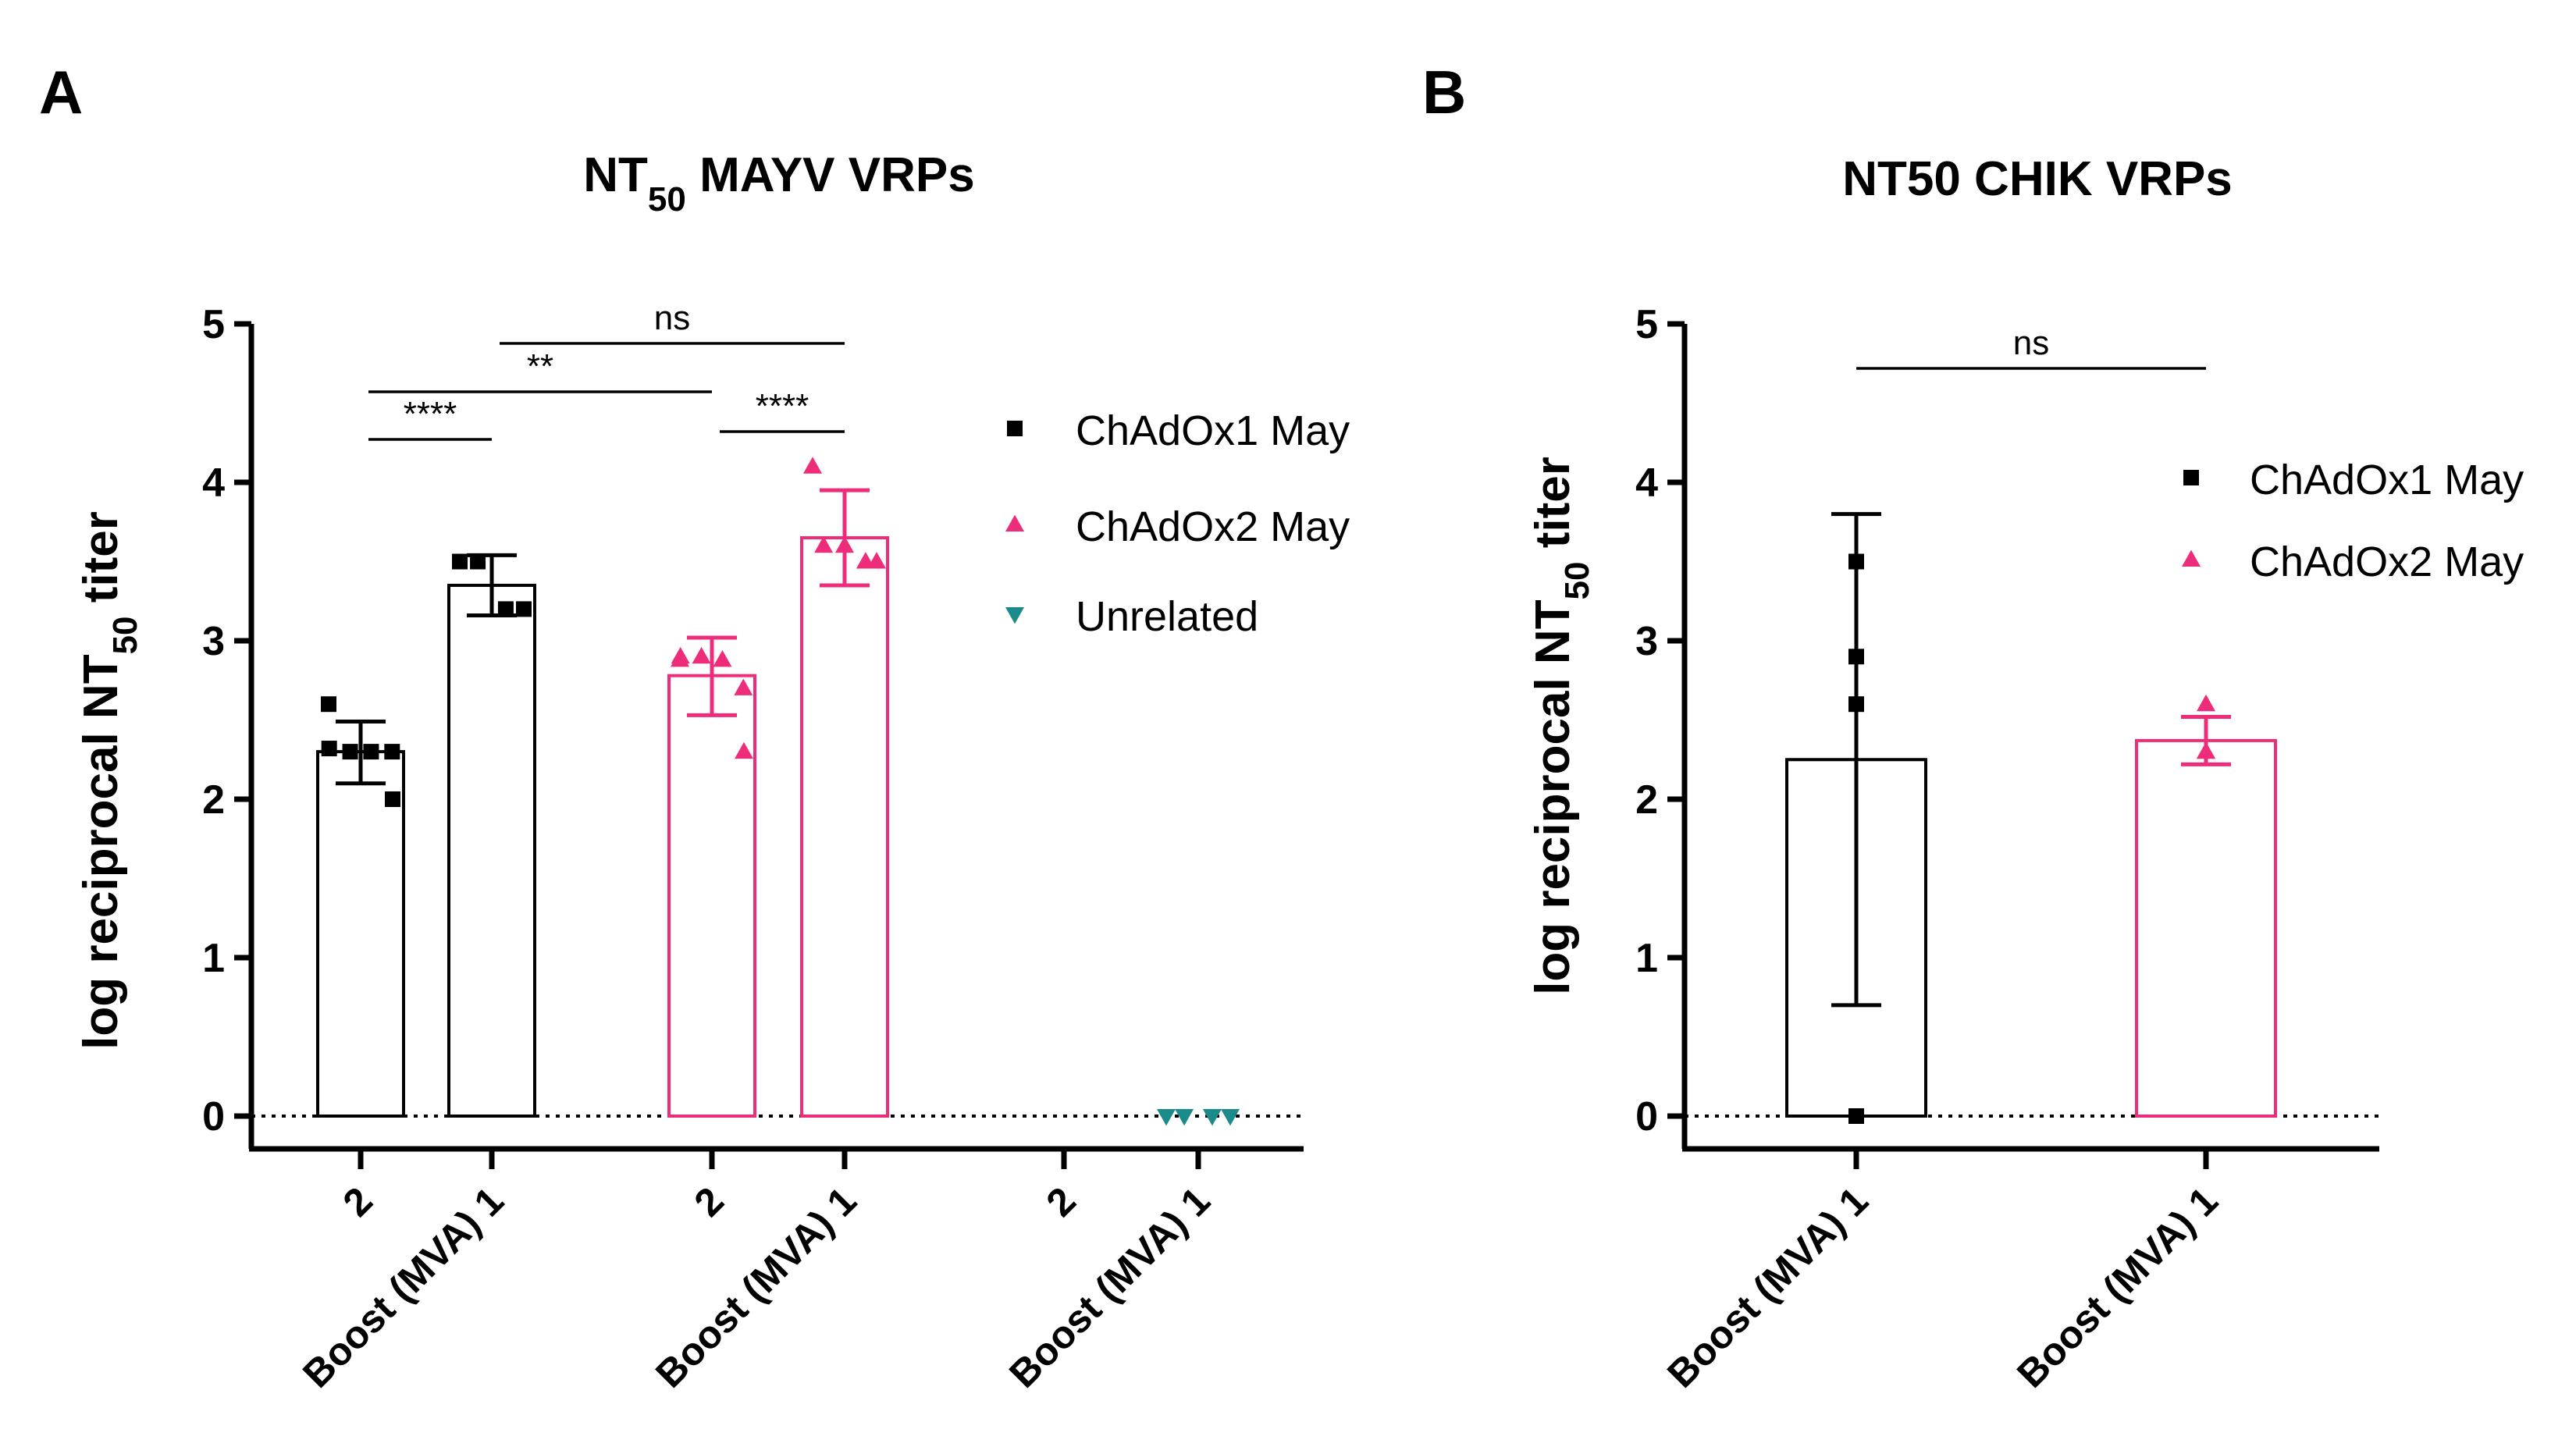  Describe the element at coordinates (109, 780) in the screenshot. I see `panel-a-y-axis-label: log reciprocal NT50 titer` at that location.